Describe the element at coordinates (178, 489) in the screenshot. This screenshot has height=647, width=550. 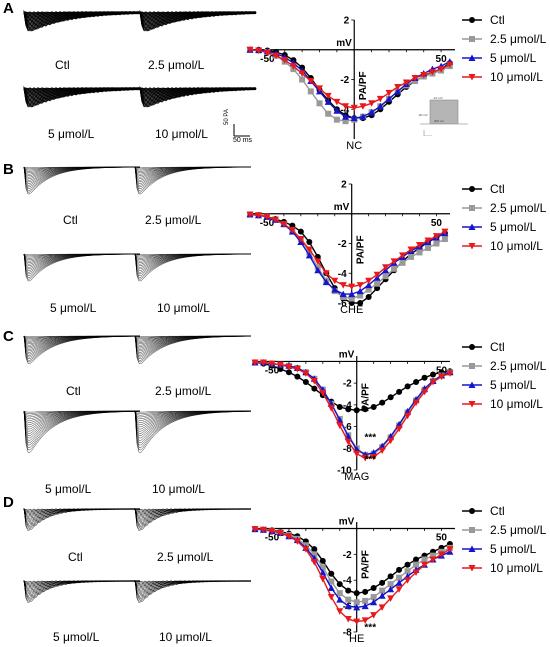
I see `trace-label-c-10: 10 μmol/L` at that location.